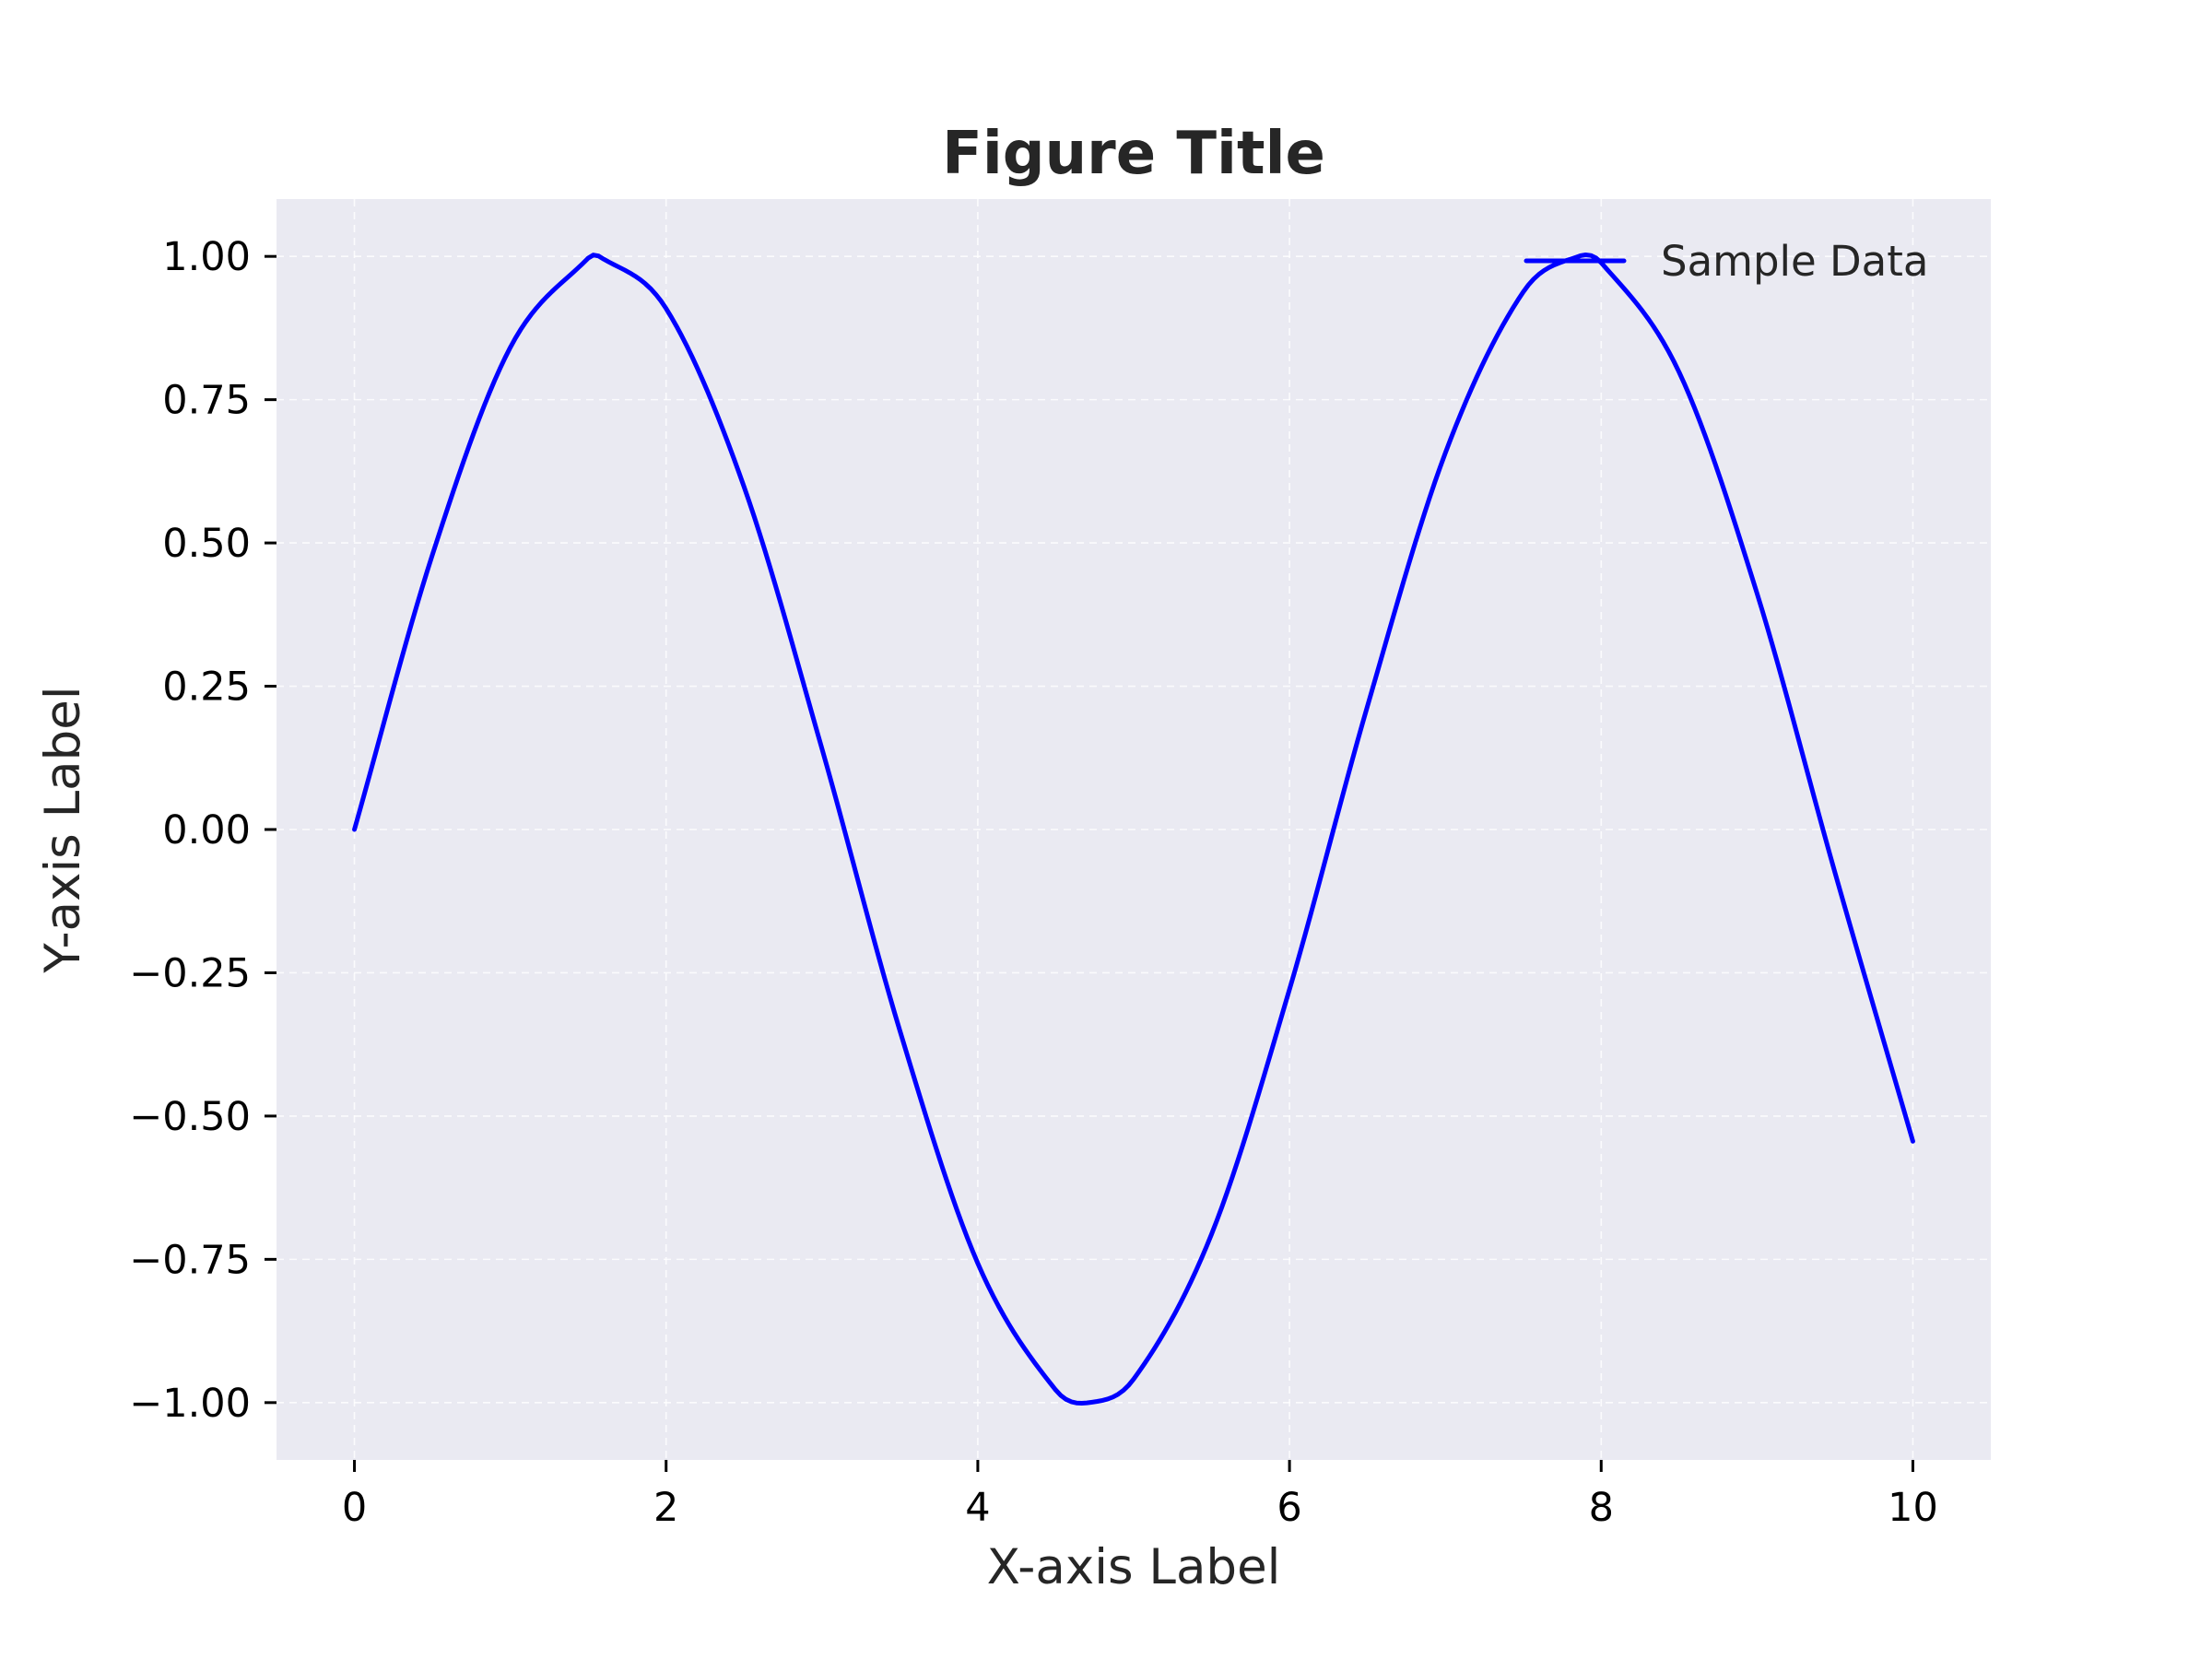 Image resolution: width=2212 pixels, height=1659 pixels. I want to click on y-tick-label: 0.00, so click(206, 830).